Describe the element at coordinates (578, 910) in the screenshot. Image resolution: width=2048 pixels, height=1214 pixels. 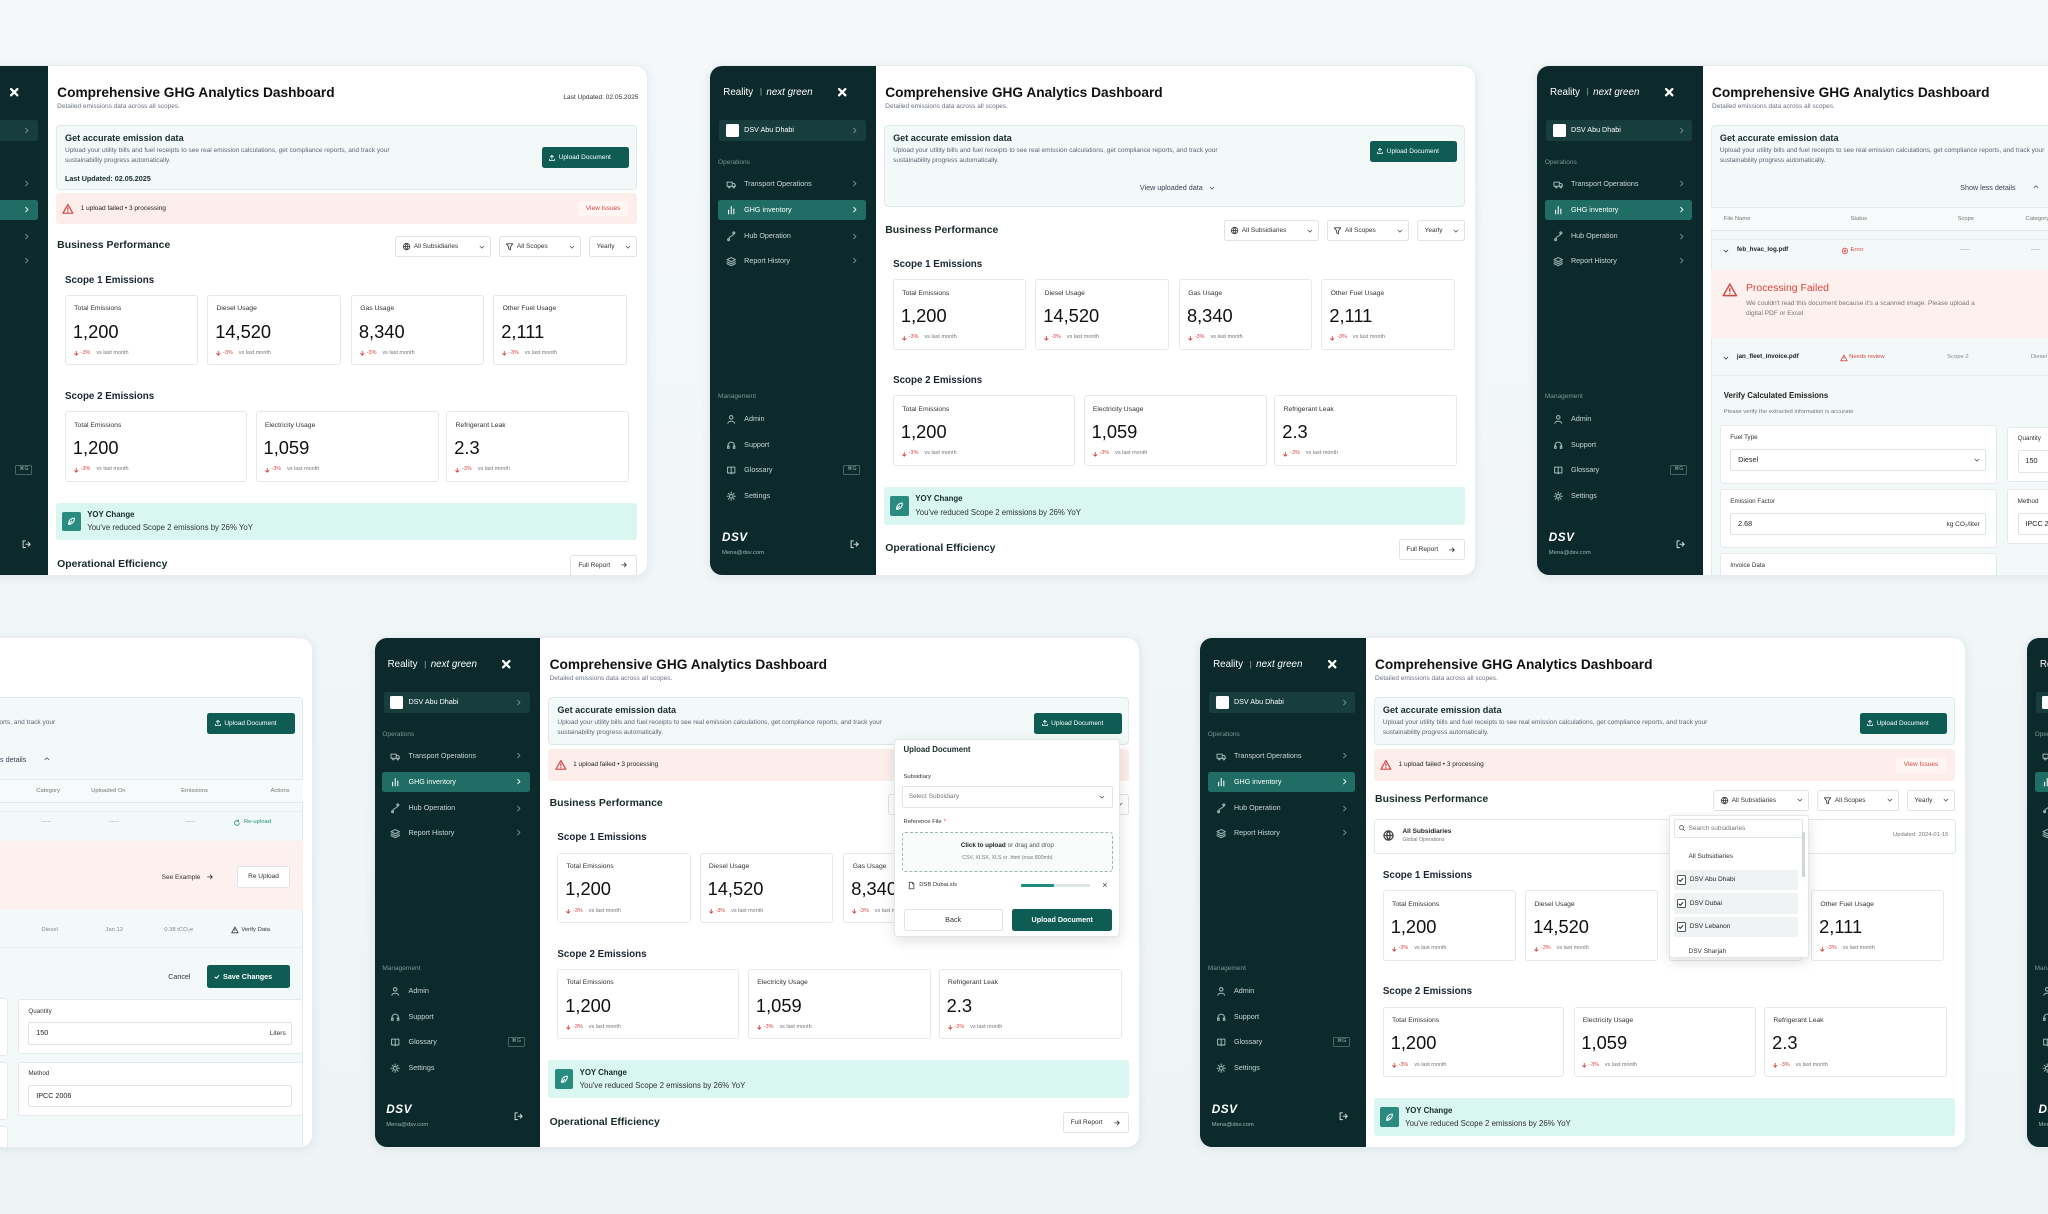
I see `metric-change: -3%` at that location.